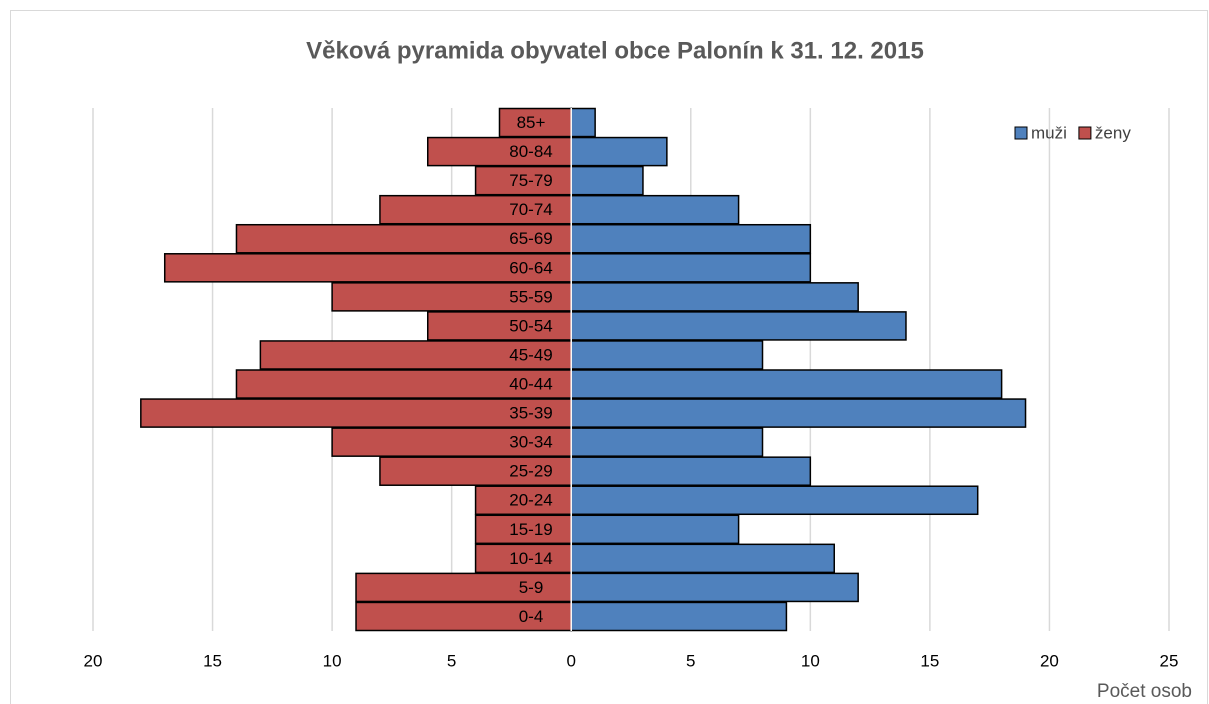 The image size is (1209, 704). I want to click on category-label: 75-79, so click(530, 180).